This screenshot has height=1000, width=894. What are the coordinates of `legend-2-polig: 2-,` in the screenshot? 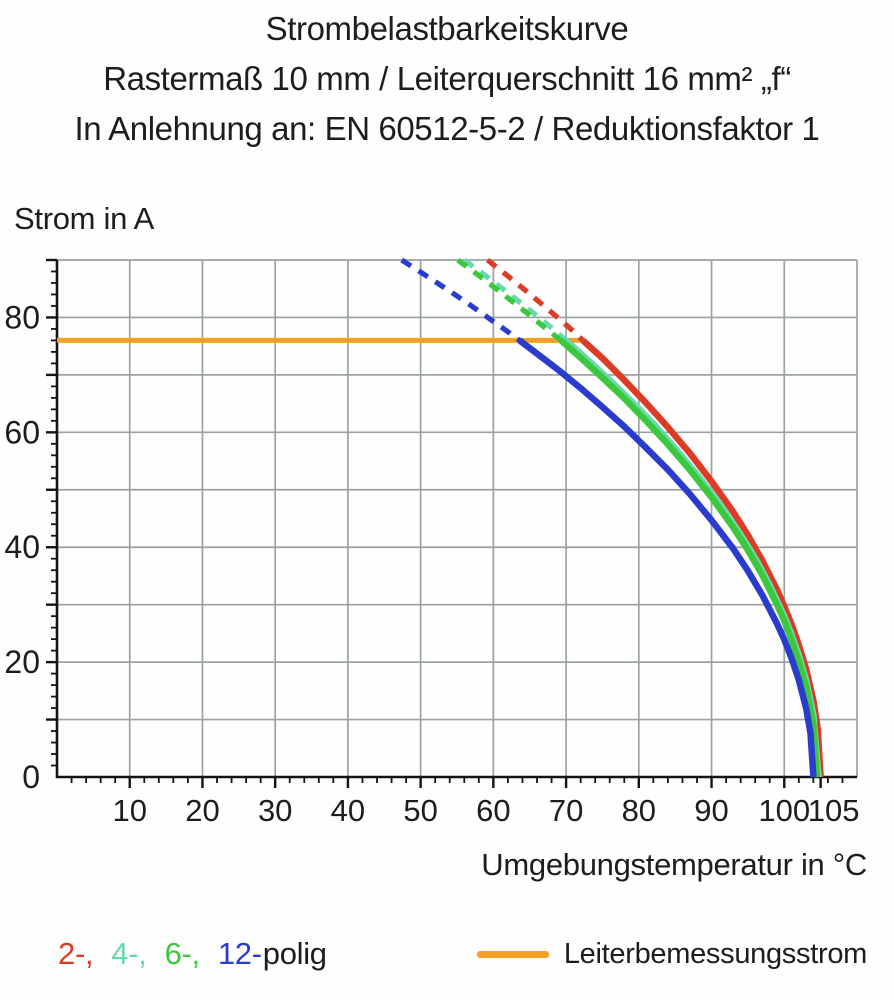 It's located at (76, 953).